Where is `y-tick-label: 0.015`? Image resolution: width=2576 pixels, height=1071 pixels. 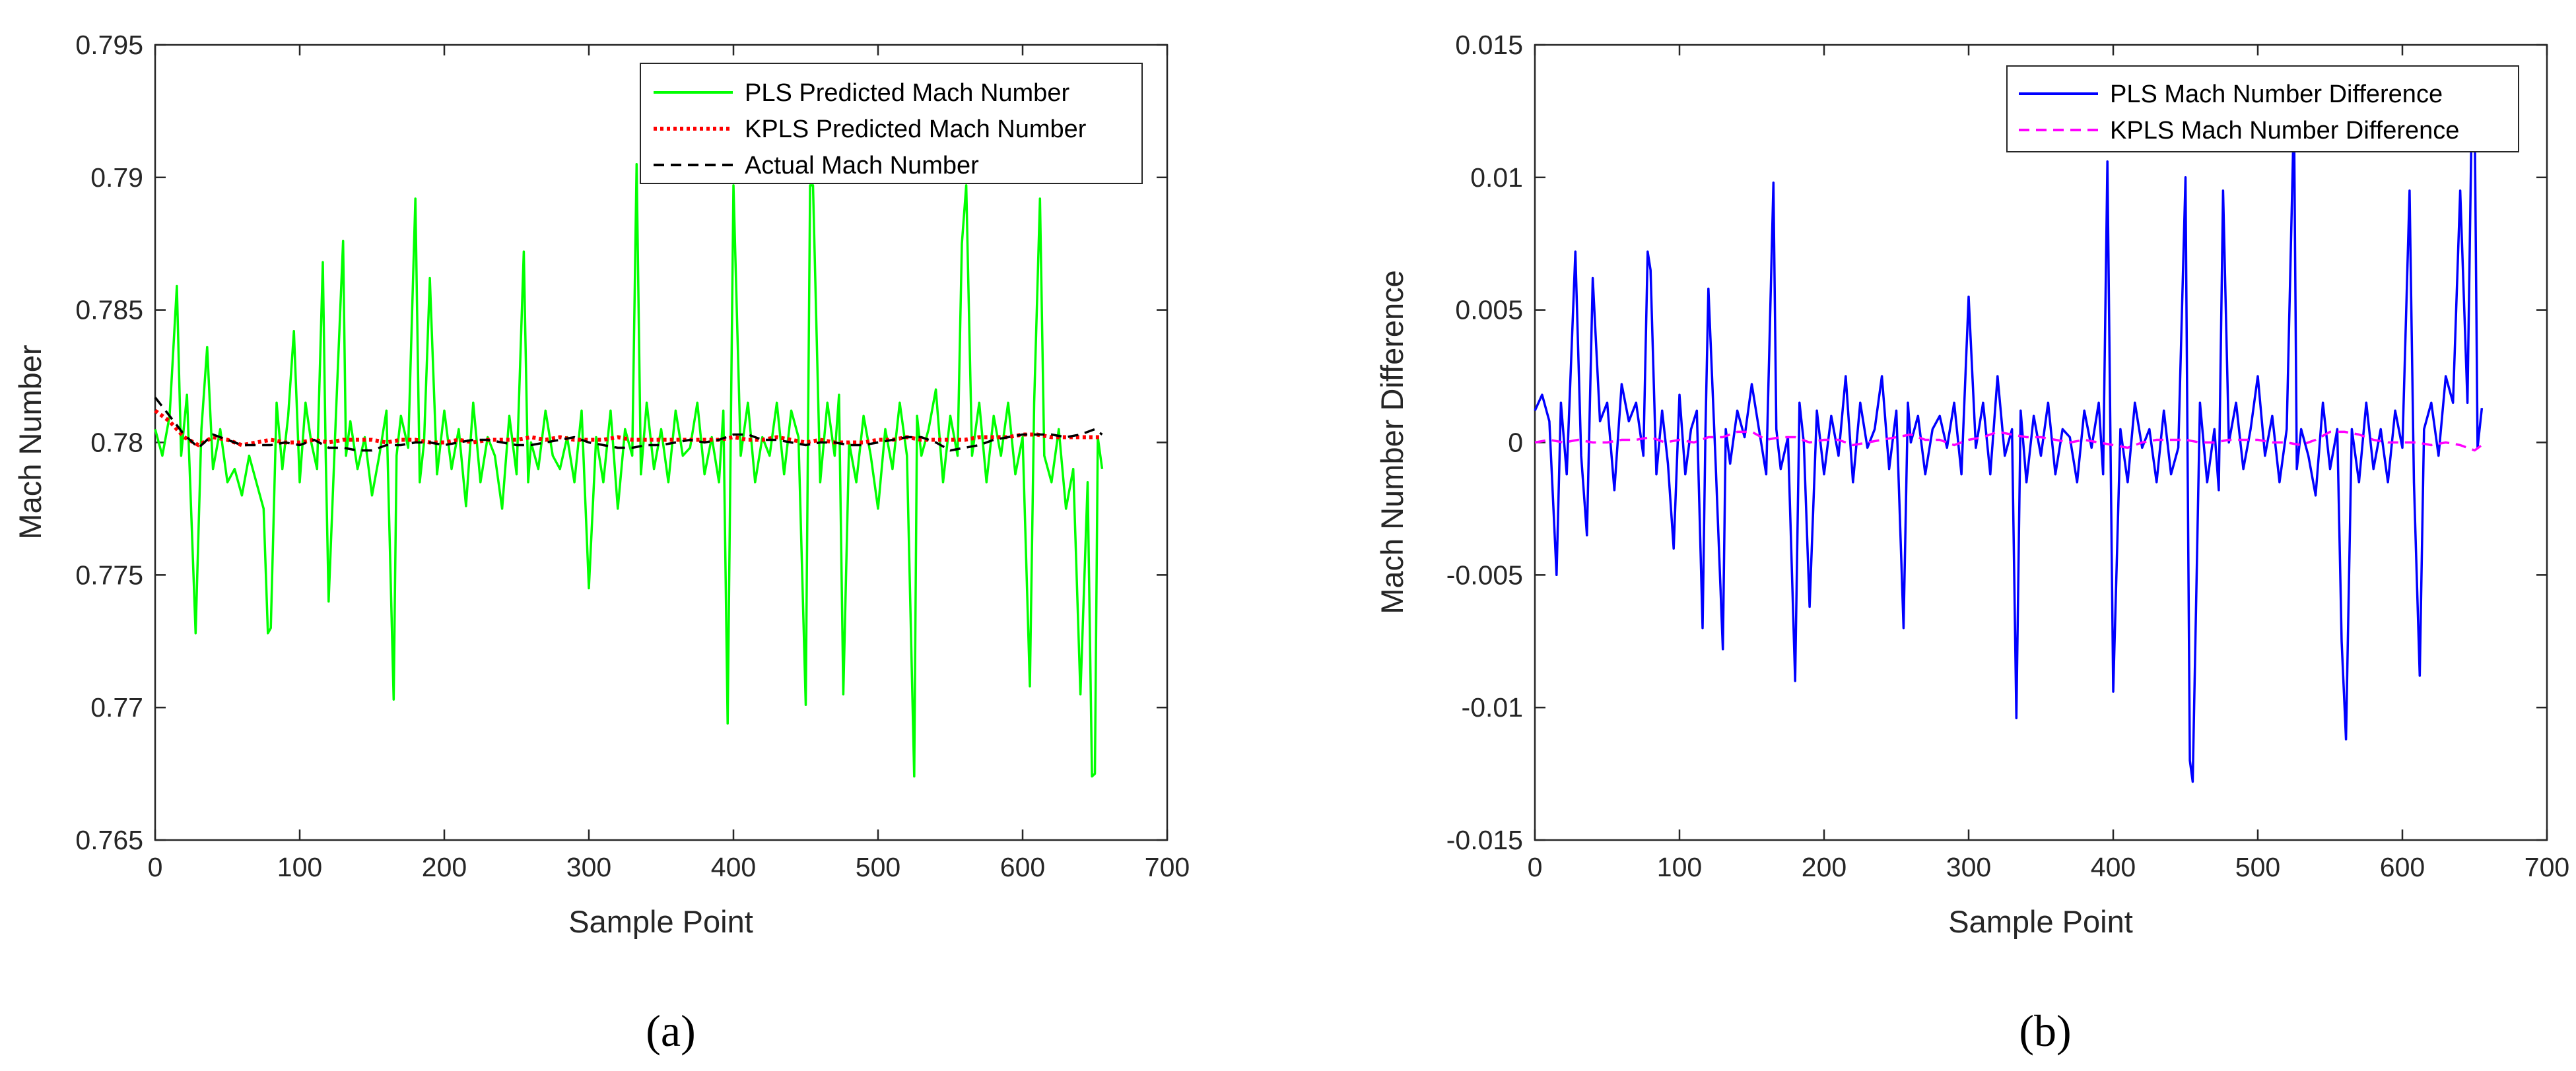
y-tick-label: 0.015 is located at coordinates (1489, 45).